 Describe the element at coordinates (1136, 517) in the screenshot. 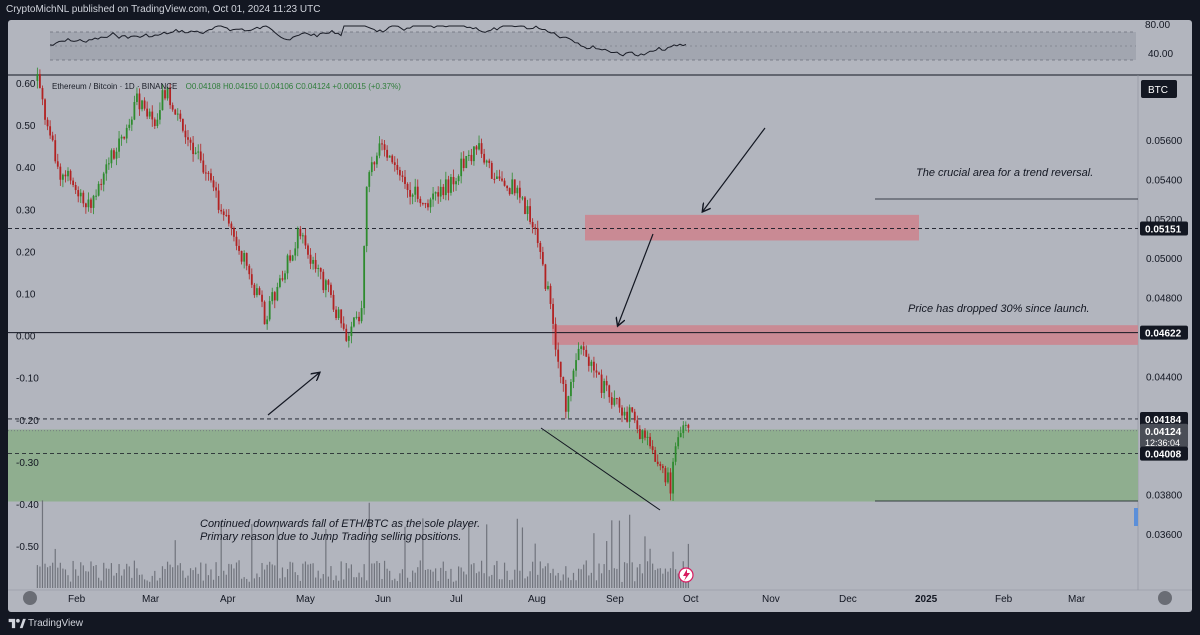

I see `axis-handle` at that location.